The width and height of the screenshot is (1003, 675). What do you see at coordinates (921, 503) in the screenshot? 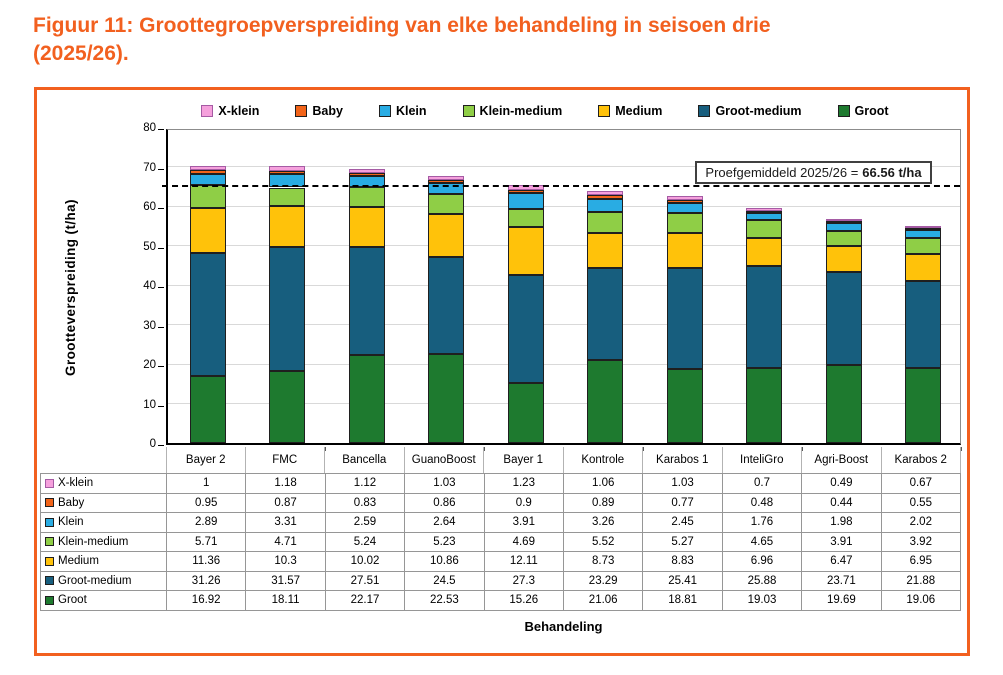
I see `table-cell-Baby-Karabos 2: 0.55` at bounding box center [921, 503].